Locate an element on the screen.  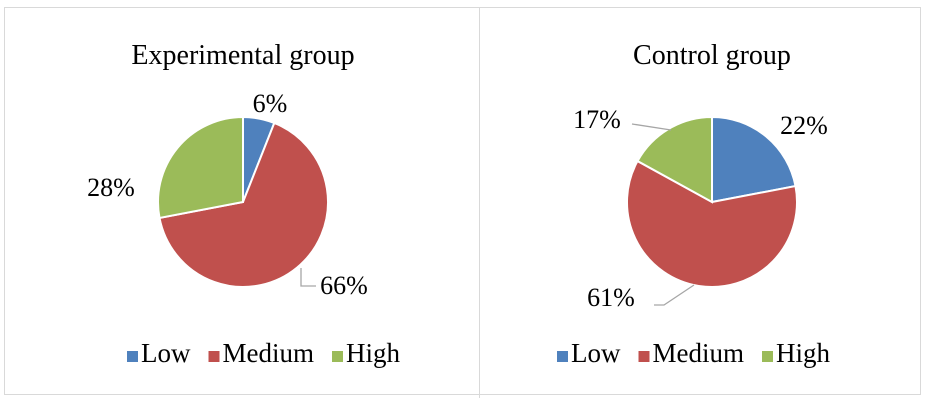
chart-title: Experimental group is located at coordinates (242, 55).